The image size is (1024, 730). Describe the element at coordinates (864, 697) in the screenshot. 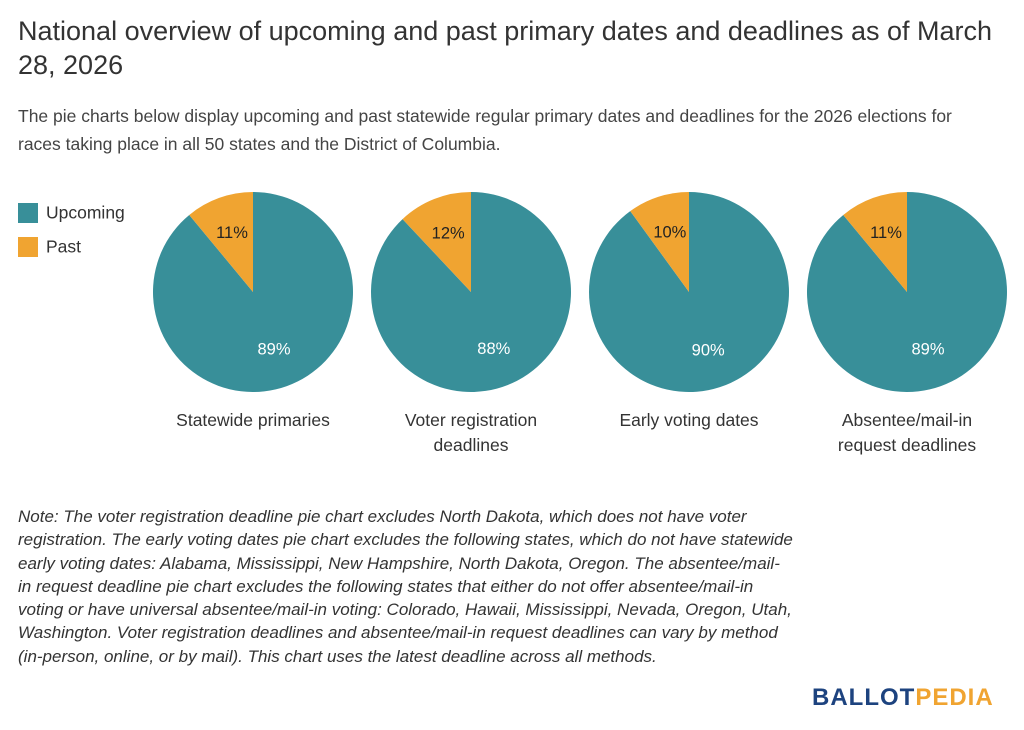

I see `logo-part: BALLOT` at that location.